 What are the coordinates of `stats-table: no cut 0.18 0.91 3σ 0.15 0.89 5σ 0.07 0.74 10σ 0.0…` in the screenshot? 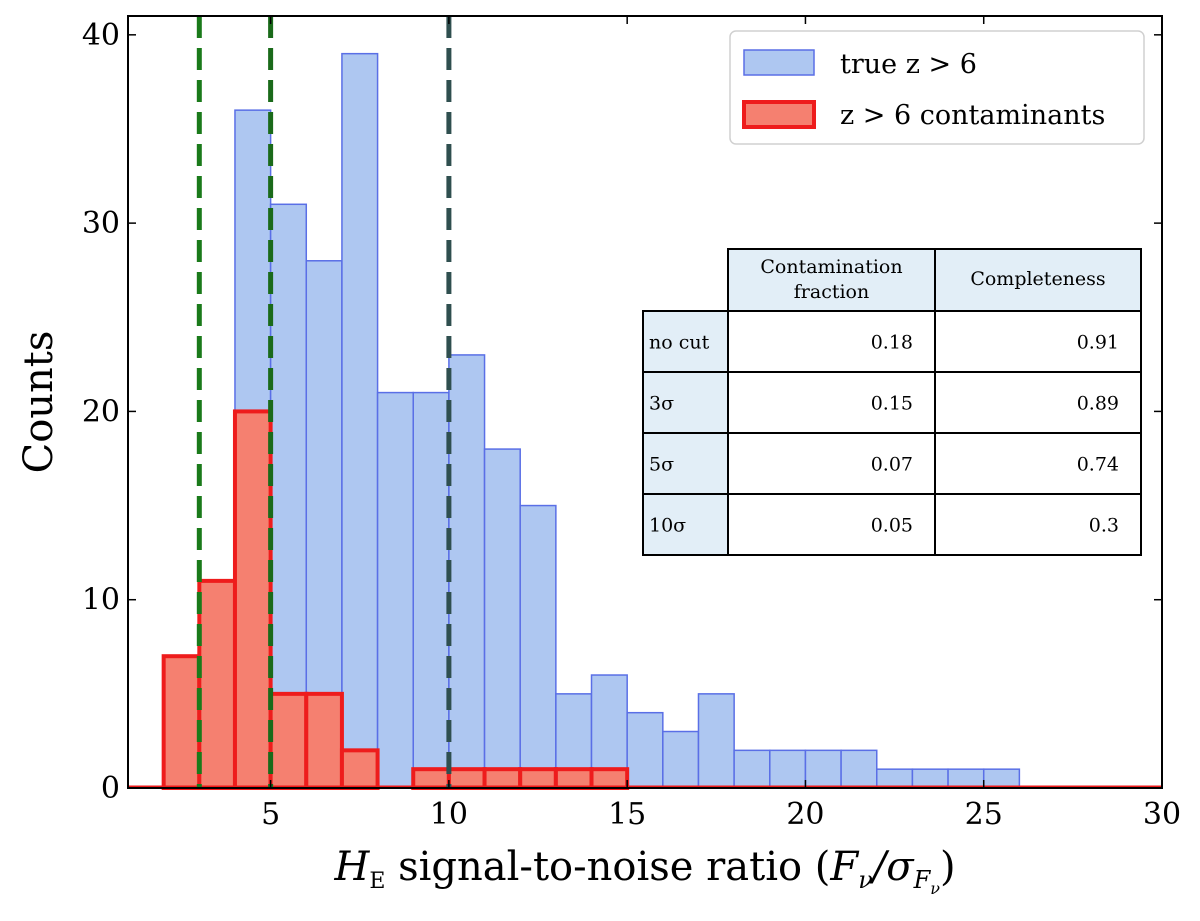 It's located at (892, 402).